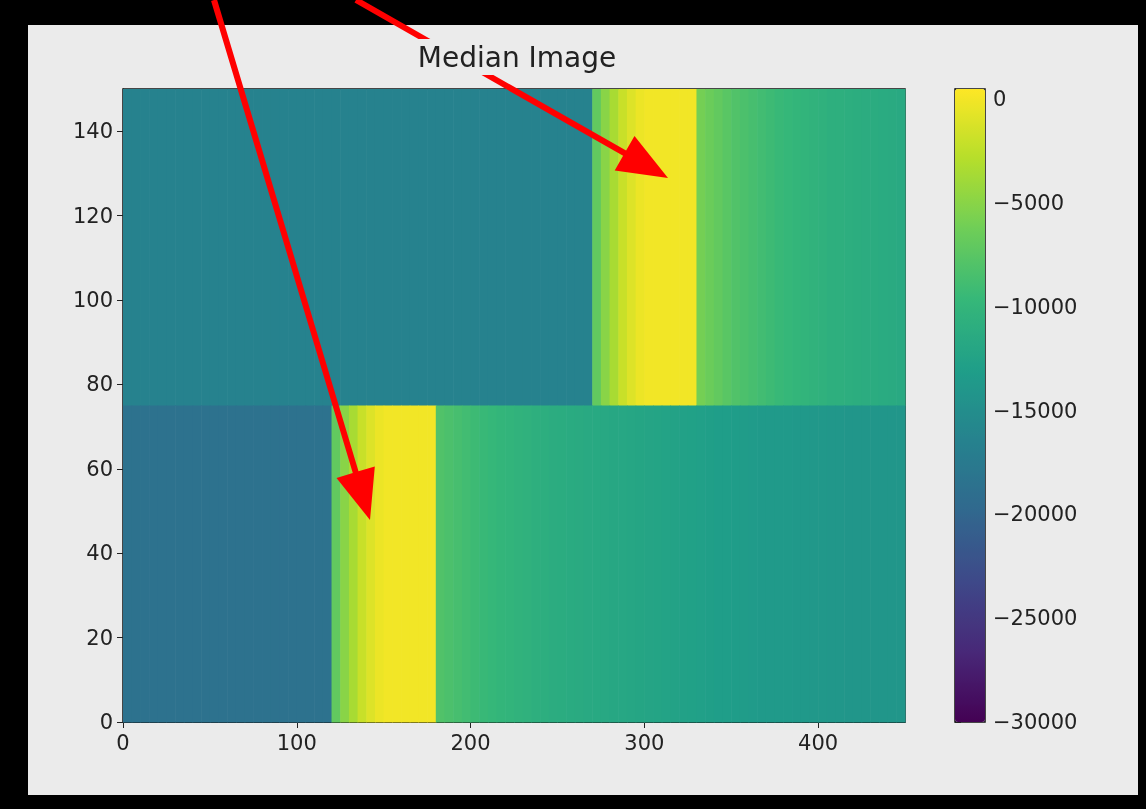  Describe the element at coordinates (818, 742) in the screenshot. I see `x-tick-label: 400` at that location.